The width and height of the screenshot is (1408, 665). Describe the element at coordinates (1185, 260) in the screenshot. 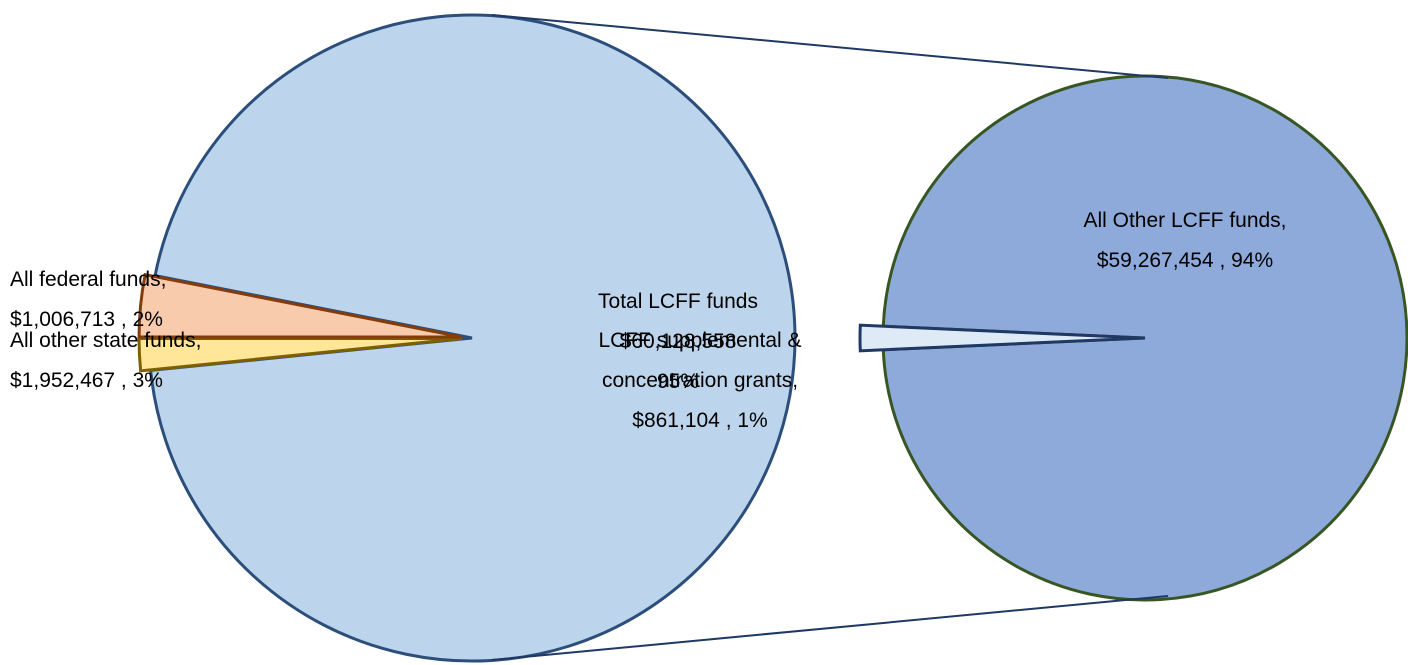

I see `label-other-lcff-line-2: $59,267,454 , 94%` at that location.